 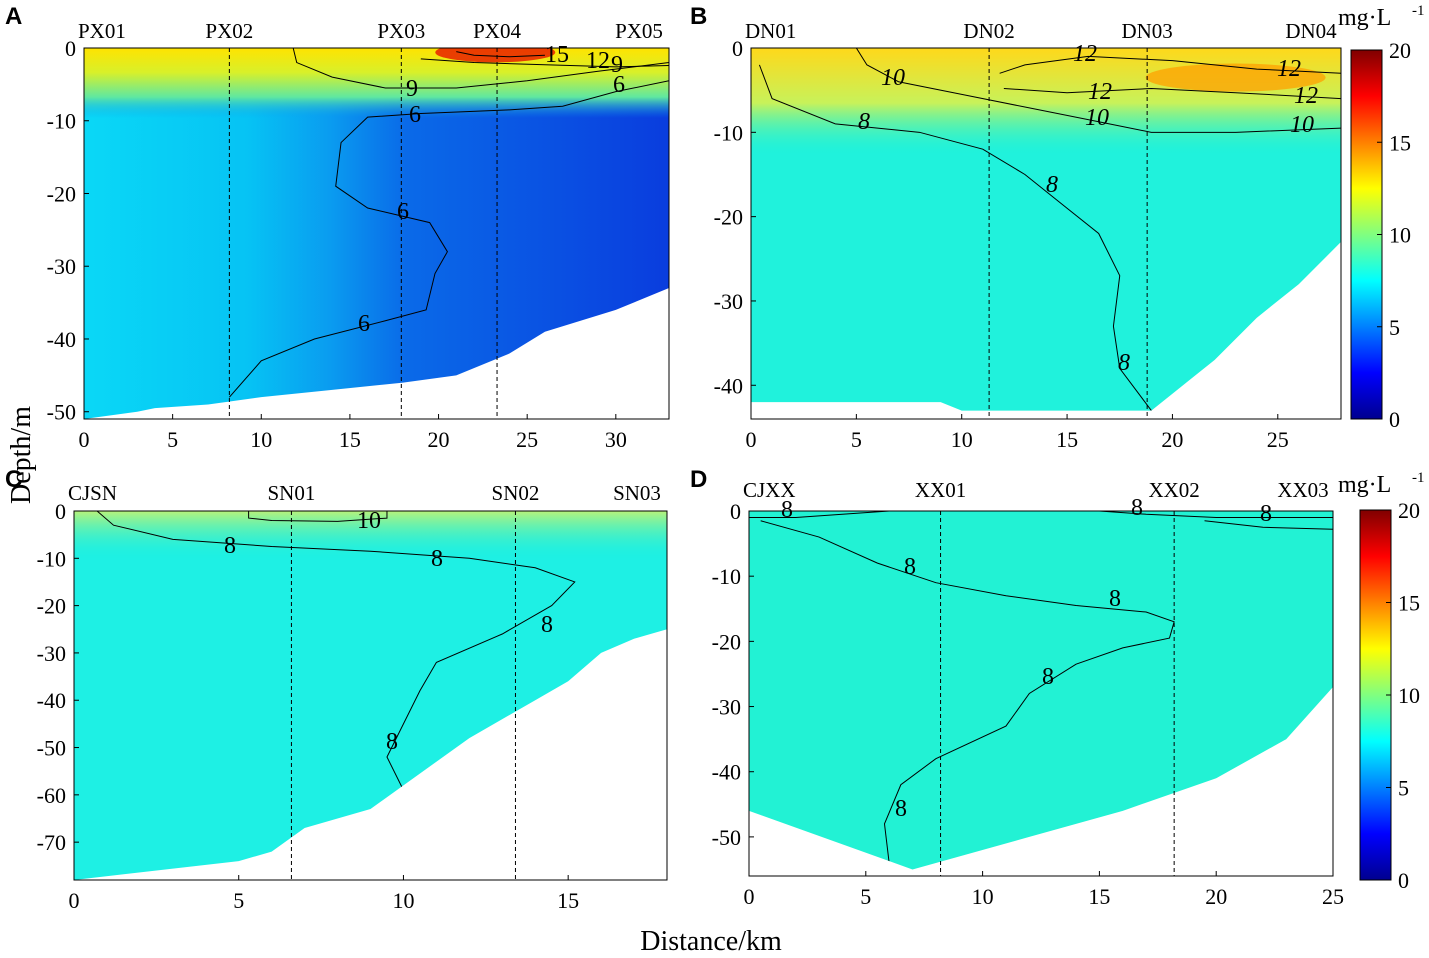 What do you see at coordinates (637, 493) in the screenshot?
I see `station-label: SN03` at bounding box center [637, 493].